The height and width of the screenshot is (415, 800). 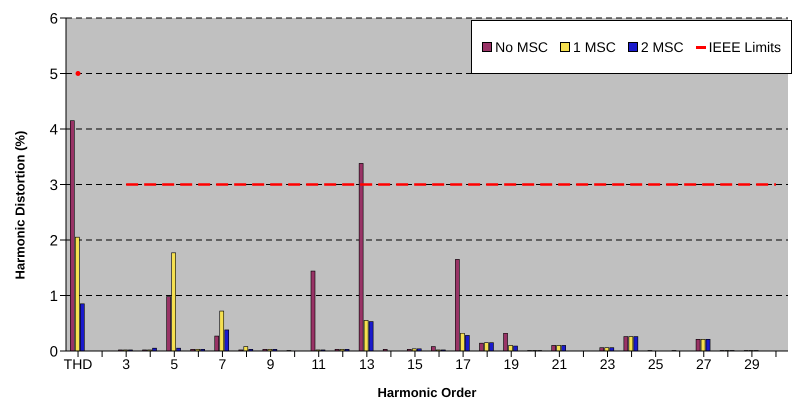 I want to click on x-tick-label: 11, so click(x=318, y=364).